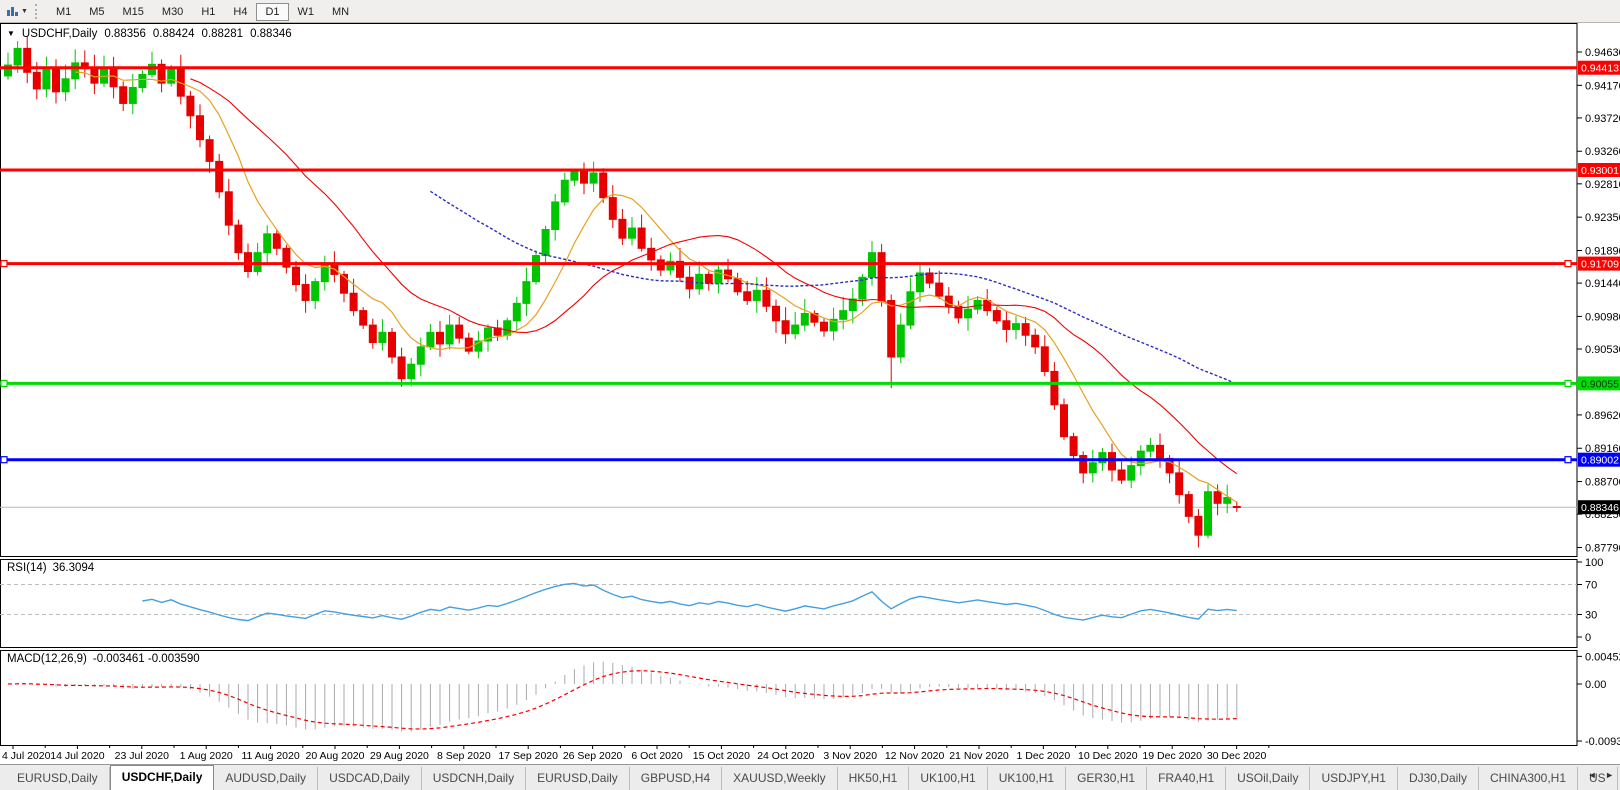 This screenshot has height=790, width=1620. I want to click on date-label: 17 Sep 2020, so click(528, 756).